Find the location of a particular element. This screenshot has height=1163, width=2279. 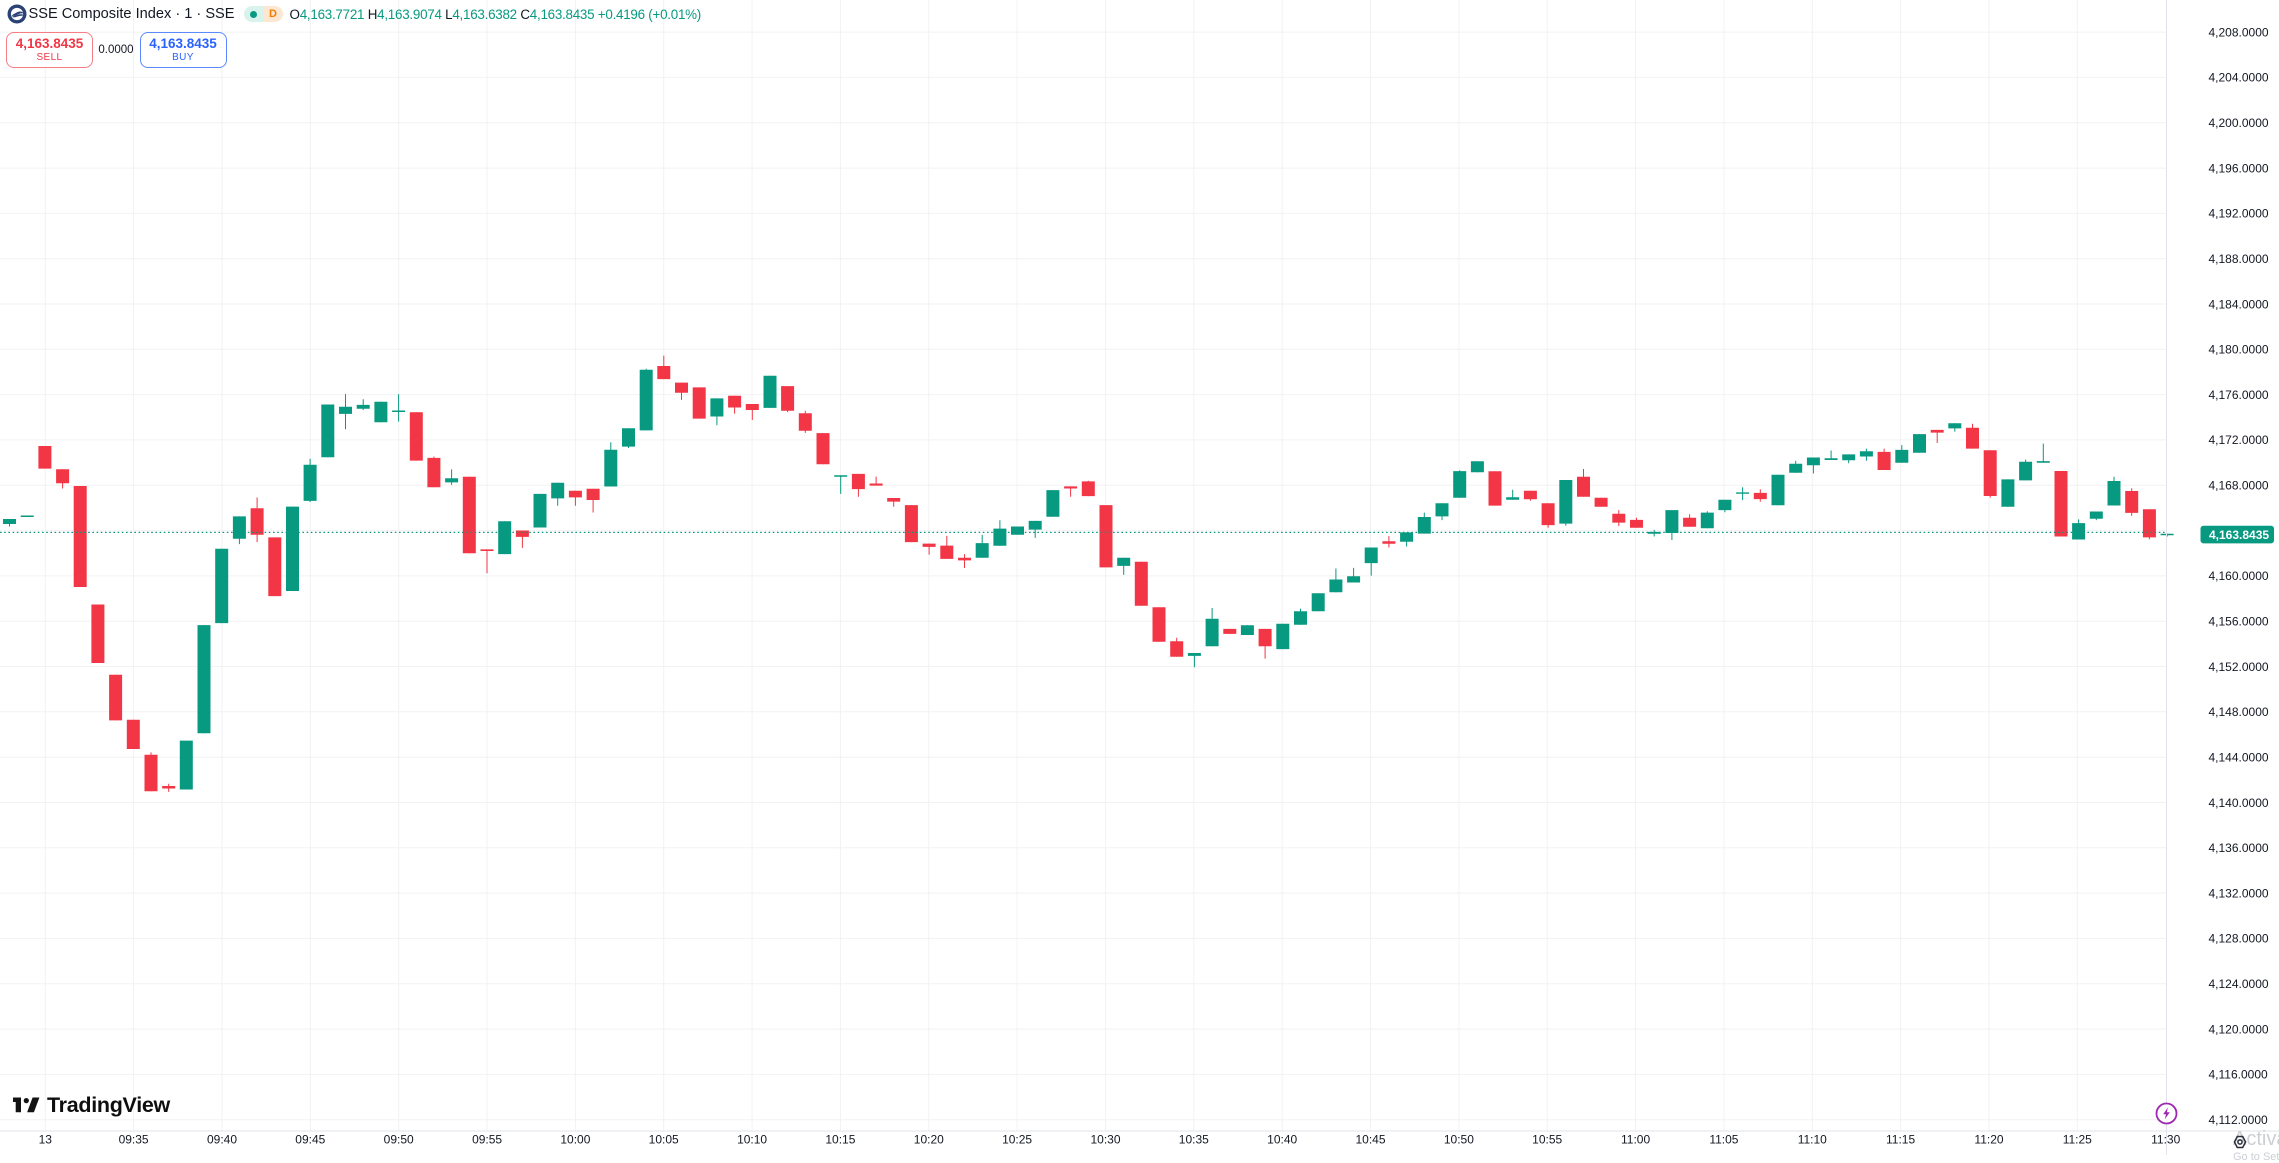

svg-text: 11:30 is located at coordinates (2165, 1140).